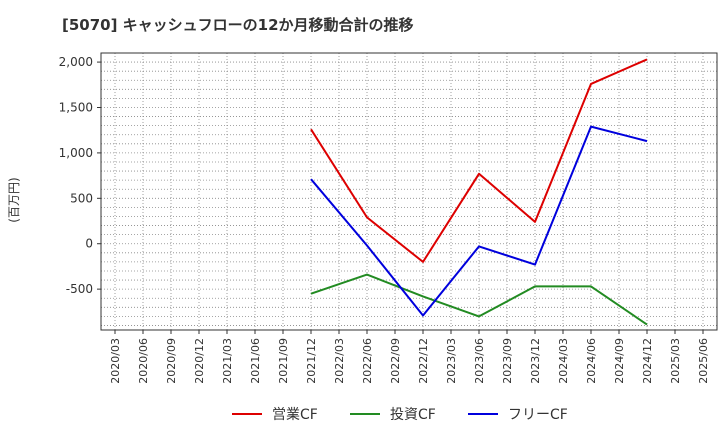 Image resolution: width=720 pixels, height=440 pixels. I want to click on legend: 営業CF 投資CF フリーCF, so click(400, 415).